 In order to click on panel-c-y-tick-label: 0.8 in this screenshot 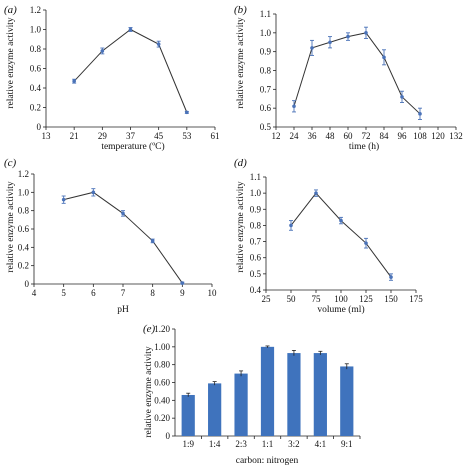, I will do `click(24, 211)`.